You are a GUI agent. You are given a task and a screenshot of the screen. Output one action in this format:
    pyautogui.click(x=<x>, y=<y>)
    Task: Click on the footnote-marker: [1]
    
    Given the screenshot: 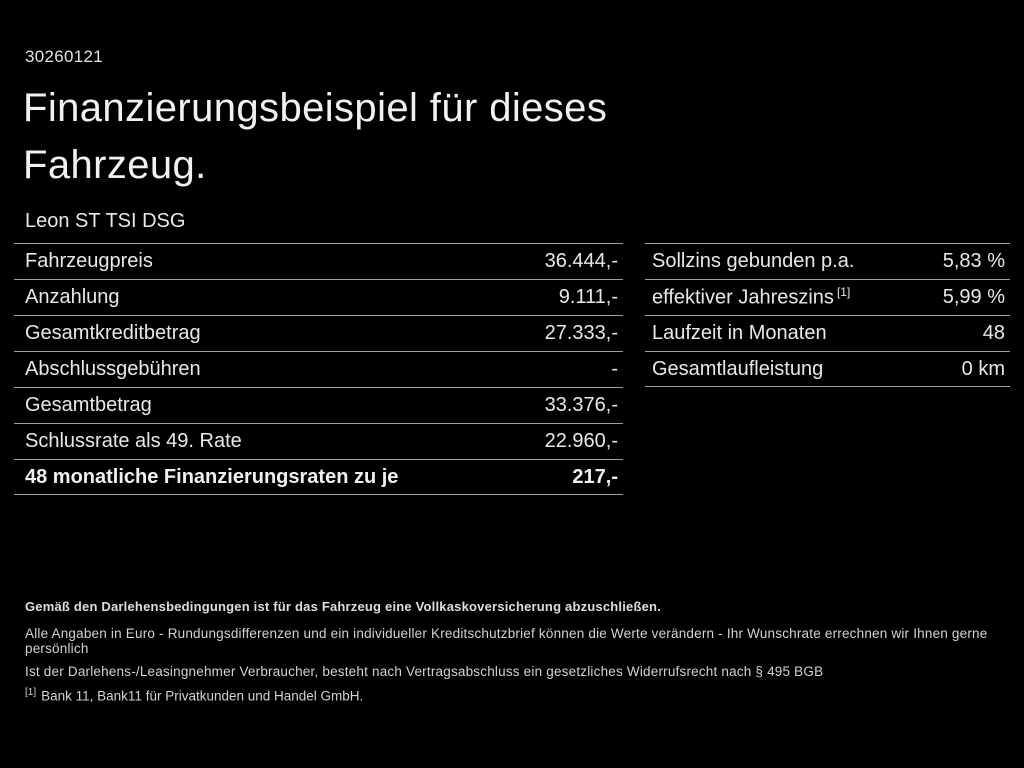 What is the action you would take?
    pyautogui.click(x=31, y=692)
    